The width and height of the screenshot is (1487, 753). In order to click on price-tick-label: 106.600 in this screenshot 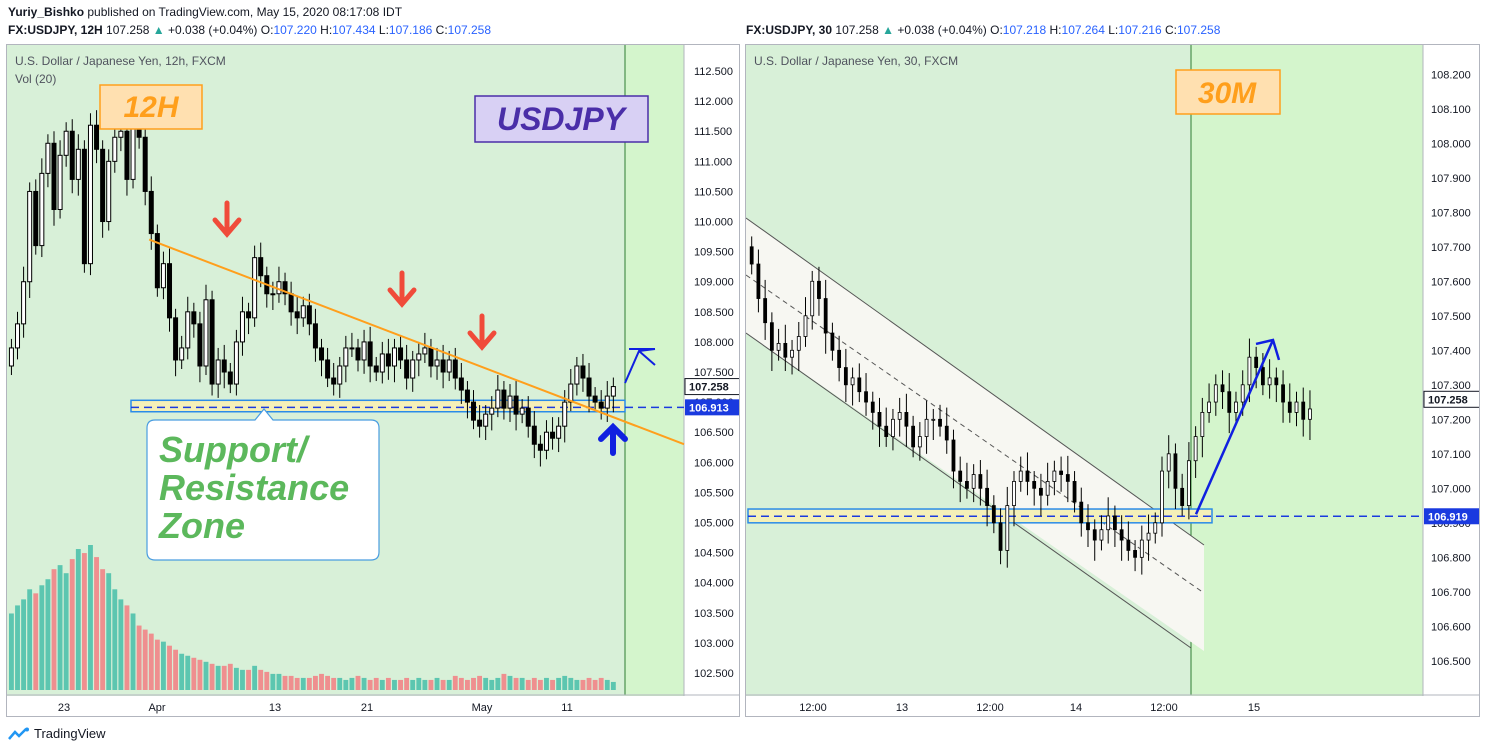, I will do `click(1451, 627)`.